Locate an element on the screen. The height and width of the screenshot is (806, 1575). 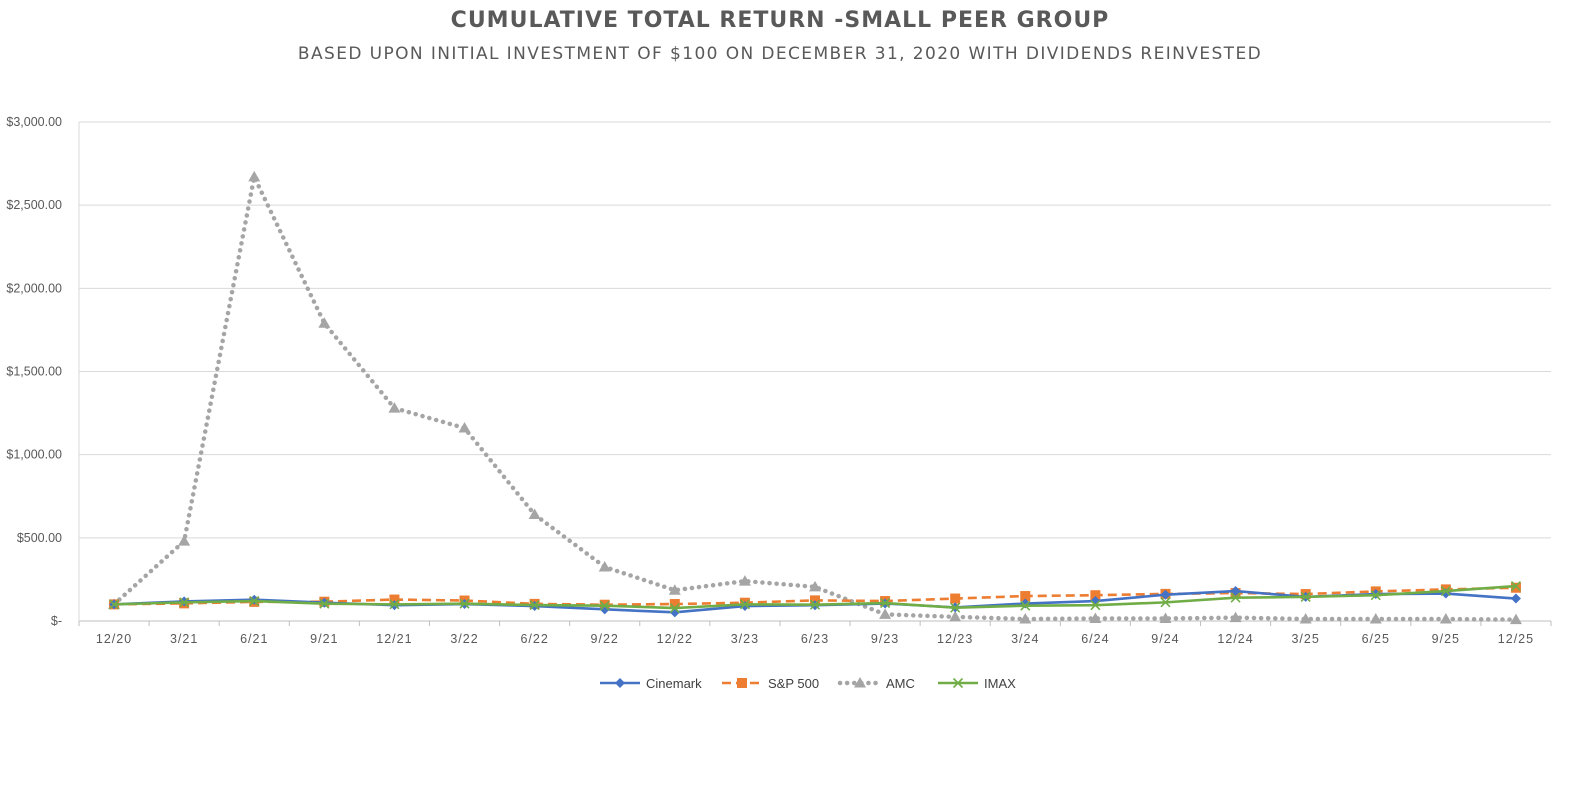
y-tick-label: $1,000.00 is located at coordinates (34, 455).